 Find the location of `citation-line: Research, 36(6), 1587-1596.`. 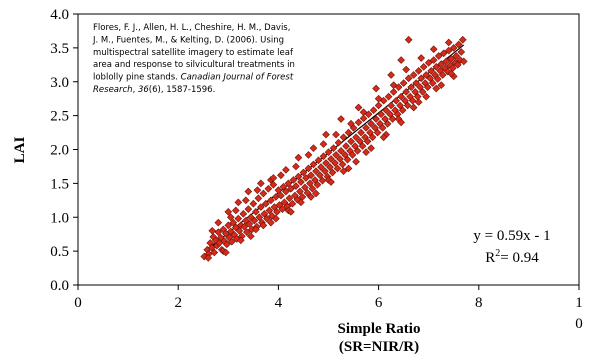

citation-line: Research, 36(6), 1587-1596. is located at coordinates (154, 90).